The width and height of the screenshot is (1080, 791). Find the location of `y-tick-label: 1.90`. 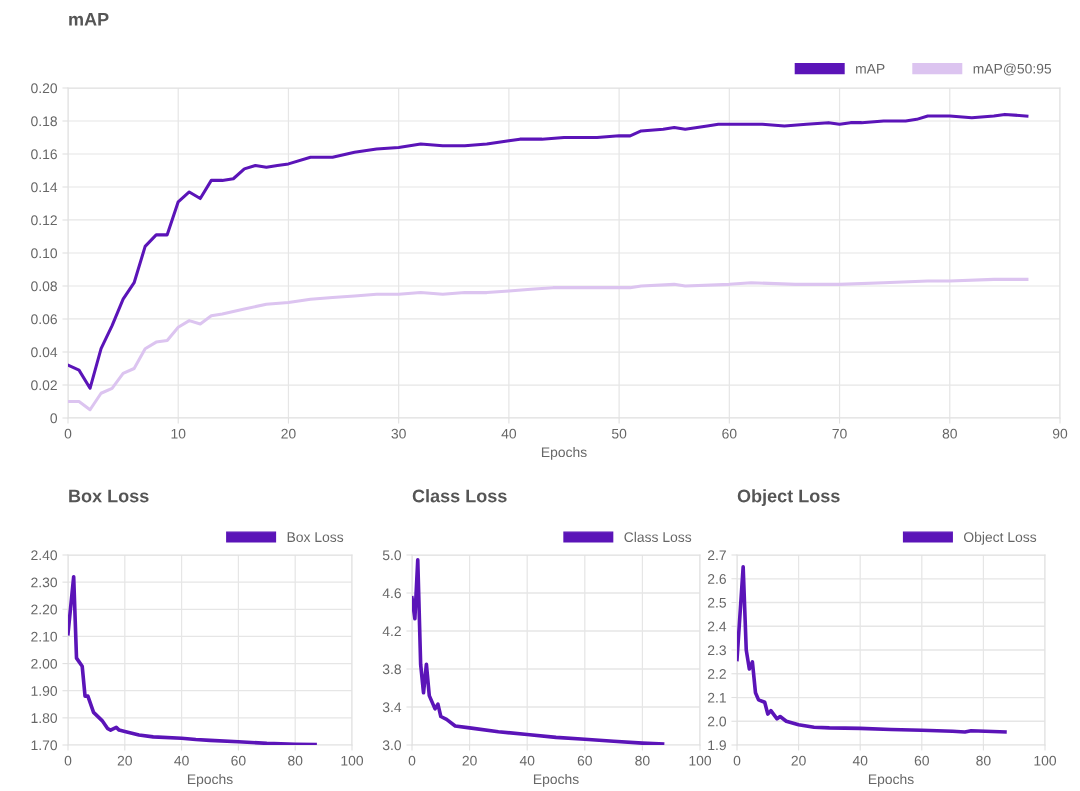

y-tick-label: 1.90 is located at coordinates (44, 691).